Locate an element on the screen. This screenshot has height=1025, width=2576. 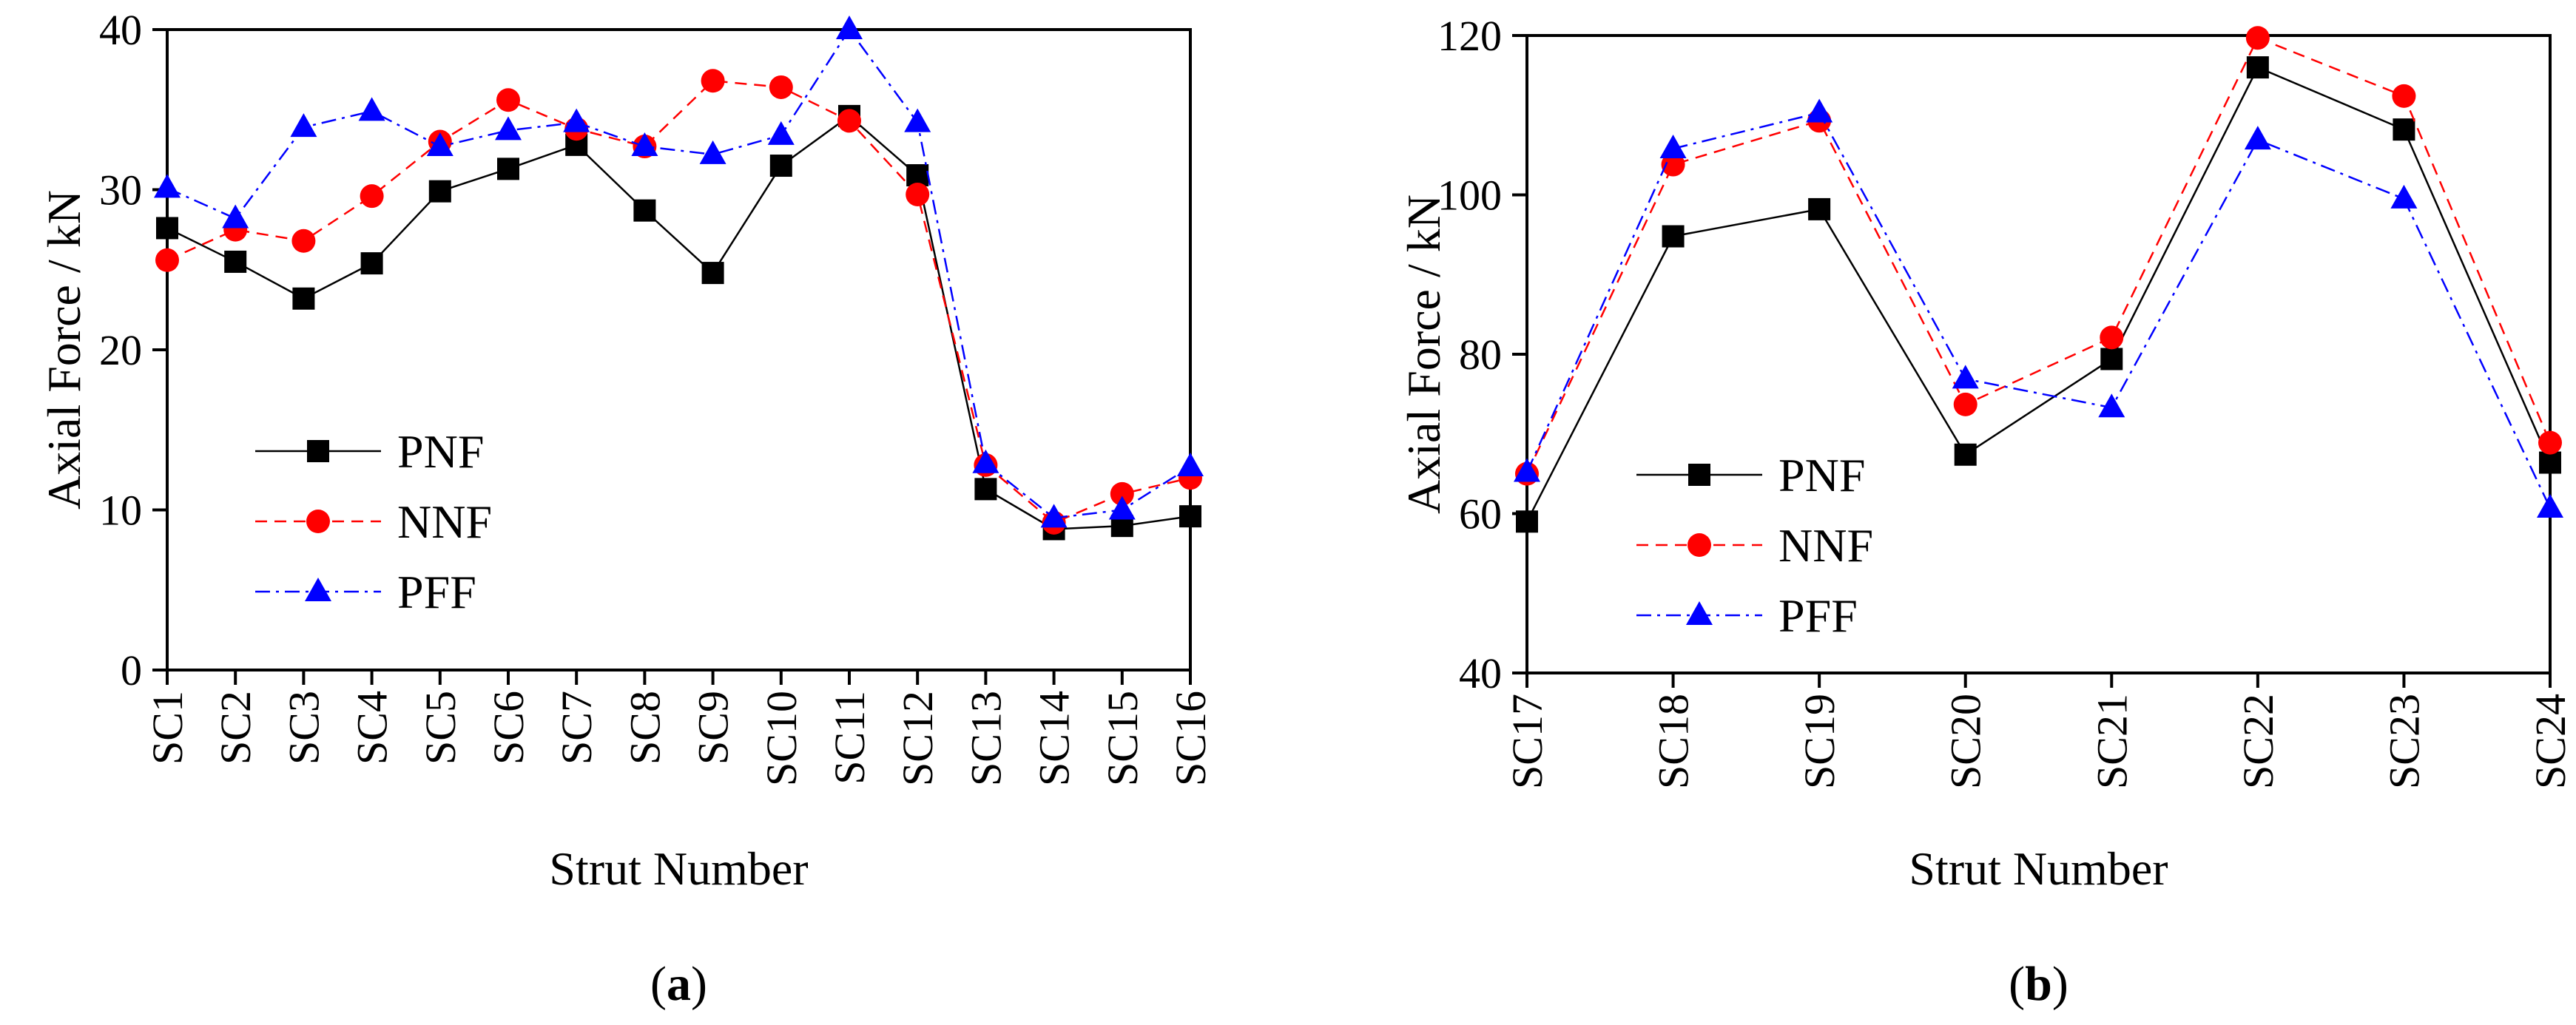
x-tick-label: SC23 is located at coordinates (2404, 741).